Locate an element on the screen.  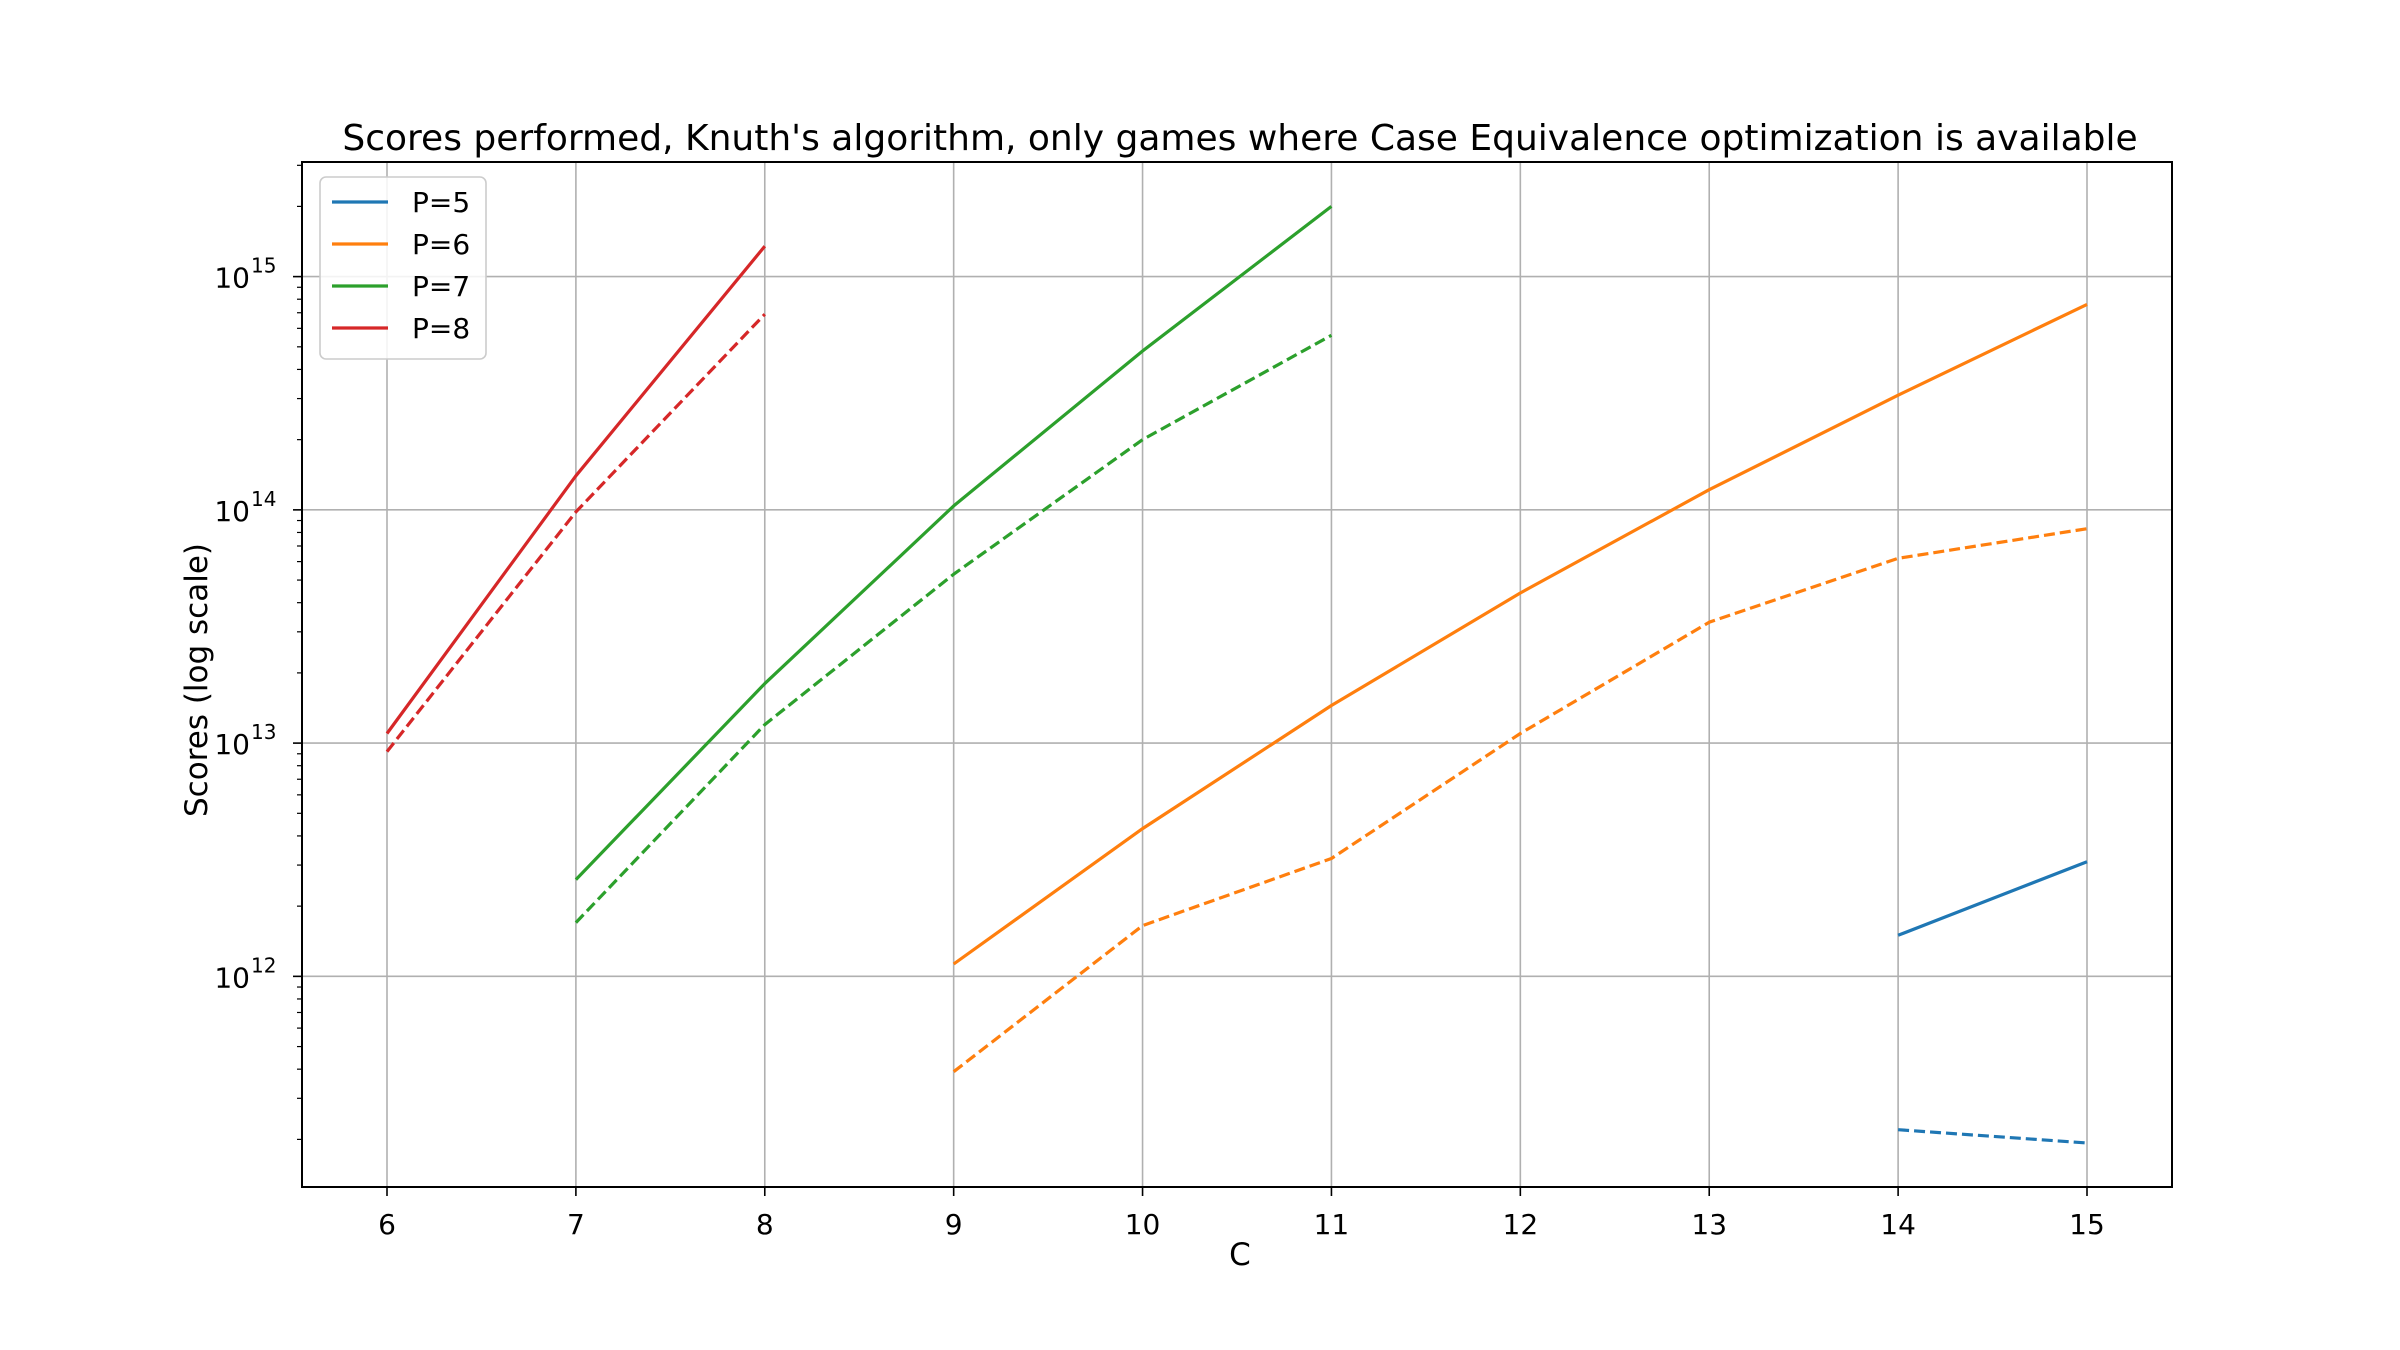
y-axis-minor-ticks is located at coordinates (299, 652).